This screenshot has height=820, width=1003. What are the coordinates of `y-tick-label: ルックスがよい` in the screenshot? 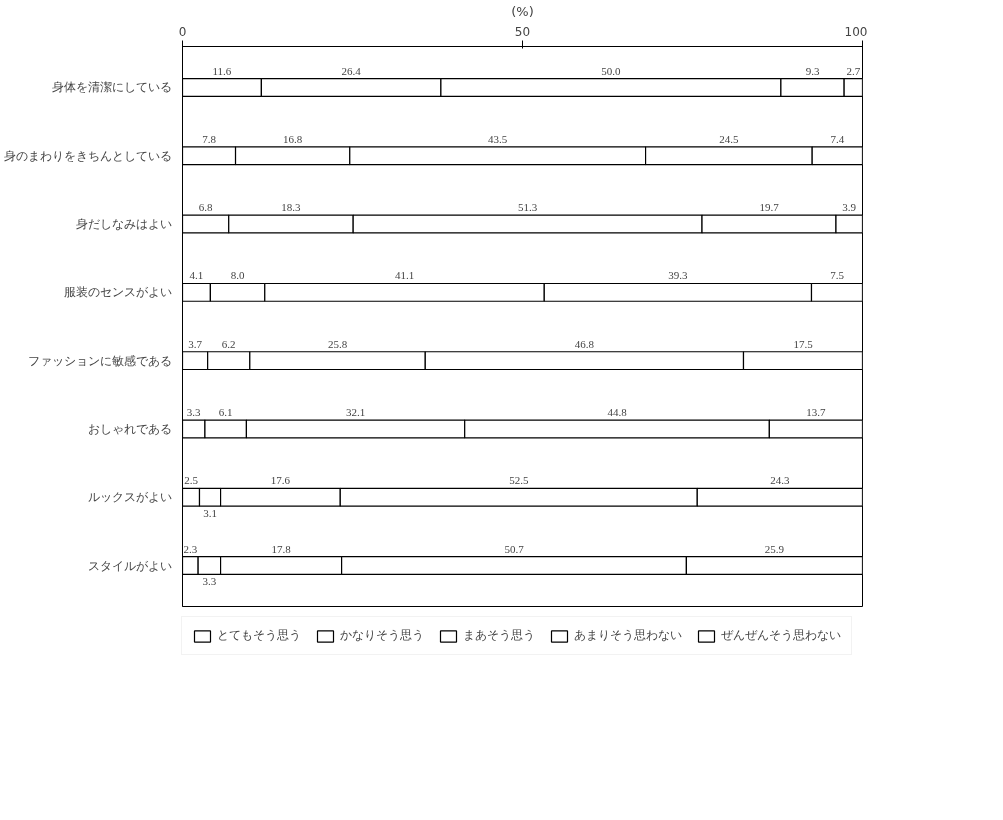 It's located at (129, 497).